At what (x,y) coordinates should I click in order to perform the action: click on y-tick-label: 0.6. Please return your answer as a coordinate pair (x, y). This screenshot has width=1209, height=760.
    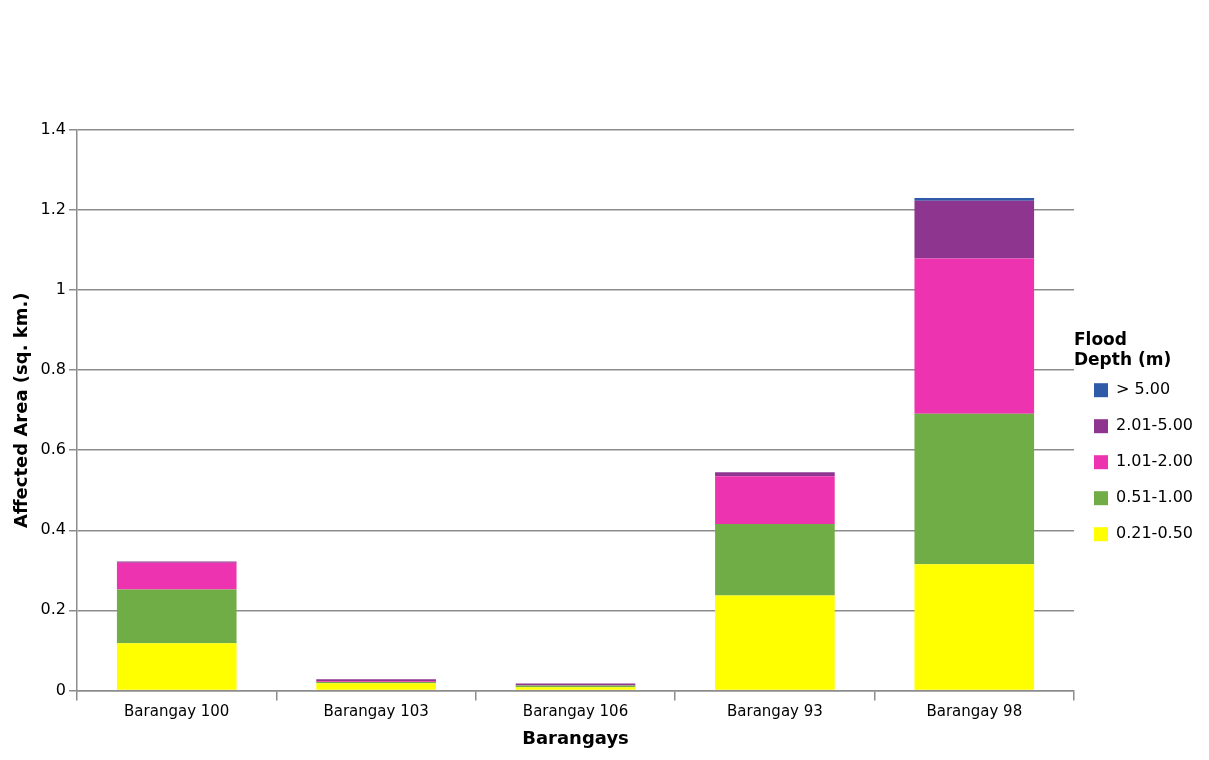
    Looking at the image, I should click on (53, 449).